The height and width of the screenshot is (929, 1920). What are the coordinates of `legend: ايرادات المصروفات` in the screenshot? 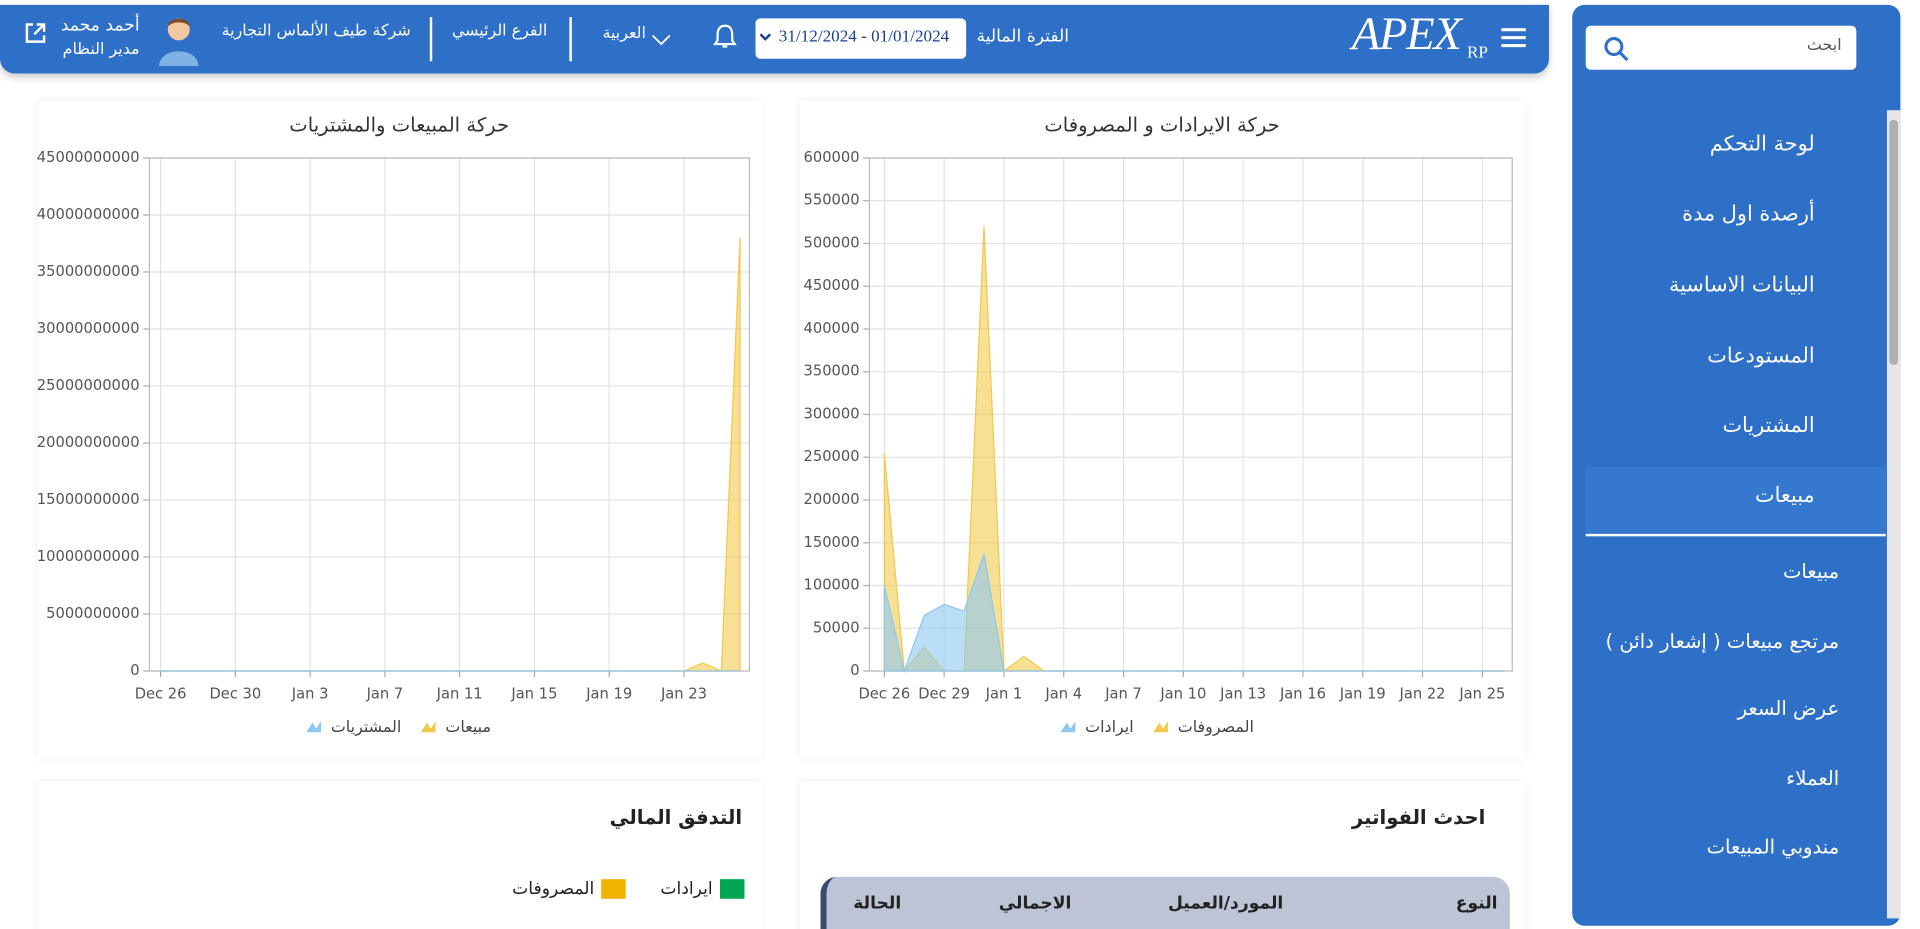 It's located at (628, 889).